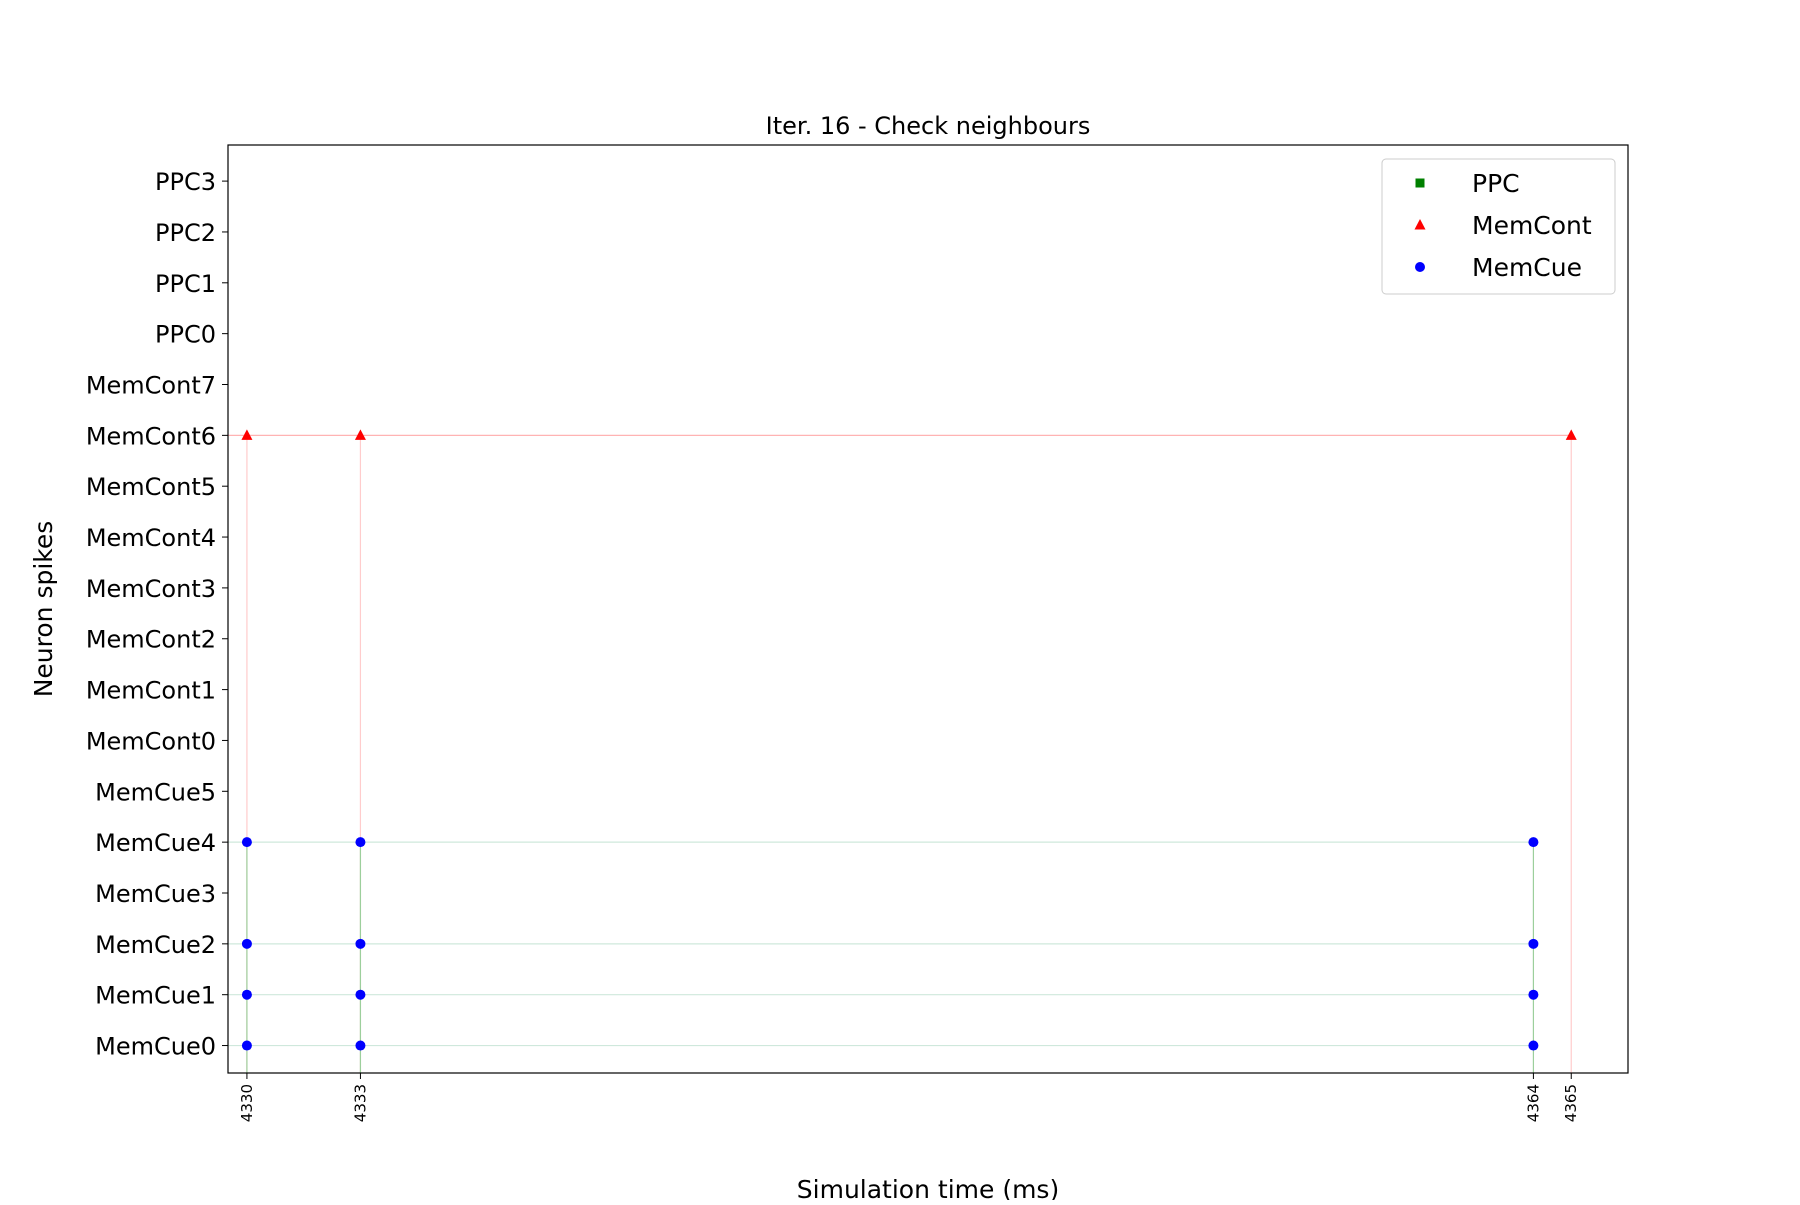  I want to click on chart-title: Iter. 16 - Check neighbours, so click(928, 126).